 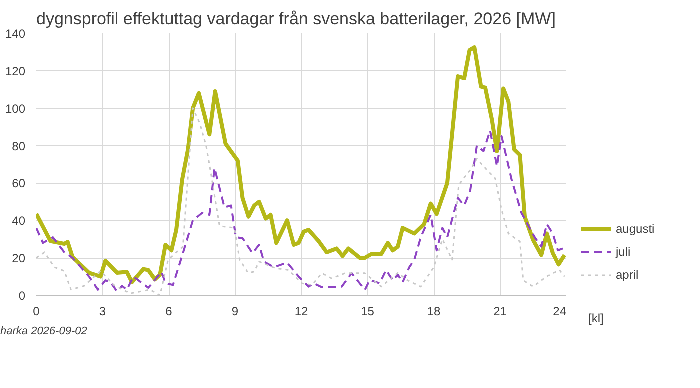 I want to click on chart-title: dygnsprofil effektuttag vardagar från svenska batterilager, 2026 [MW], so click(x=296, y=19).